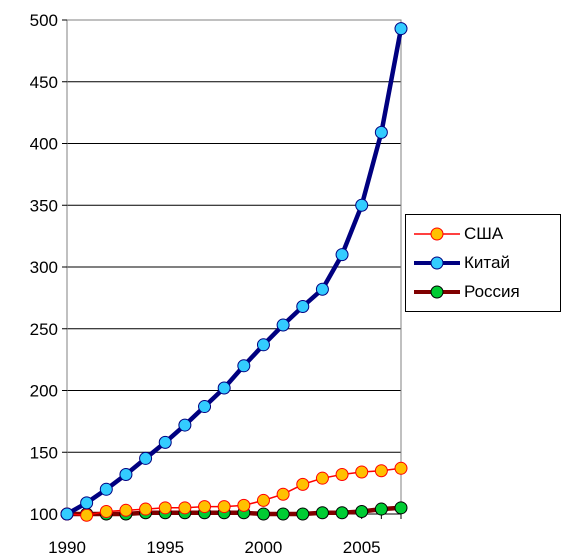 The image size is (563, 557). I want to click on legend: США Китай Россия, so click(483, 263).